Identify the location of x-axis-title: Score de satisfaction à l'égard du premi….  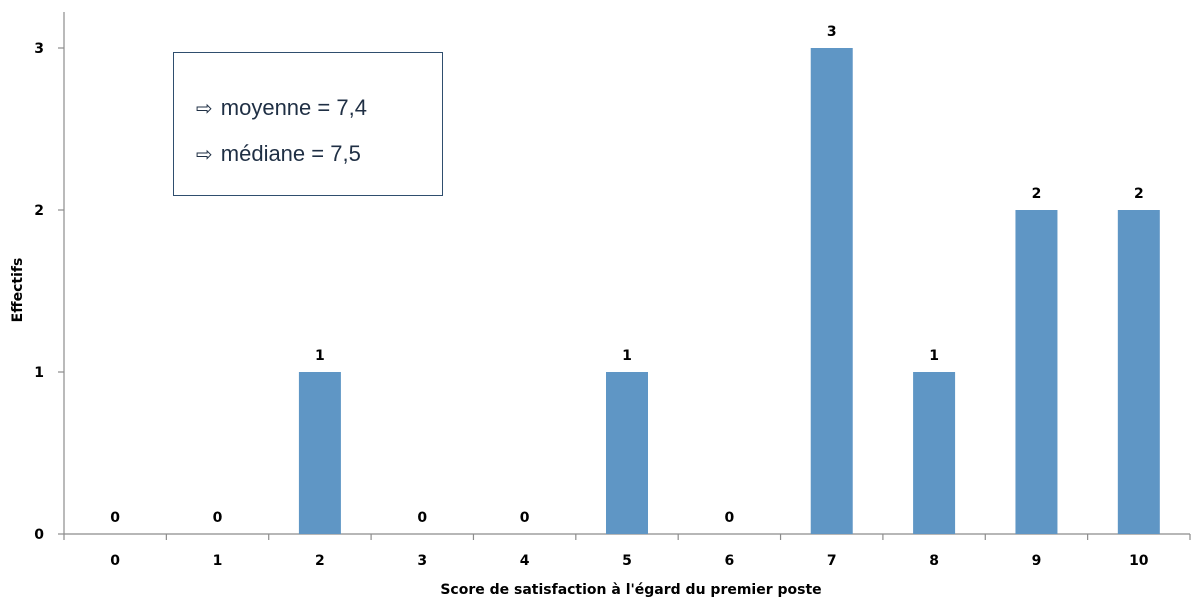
(630, 590).